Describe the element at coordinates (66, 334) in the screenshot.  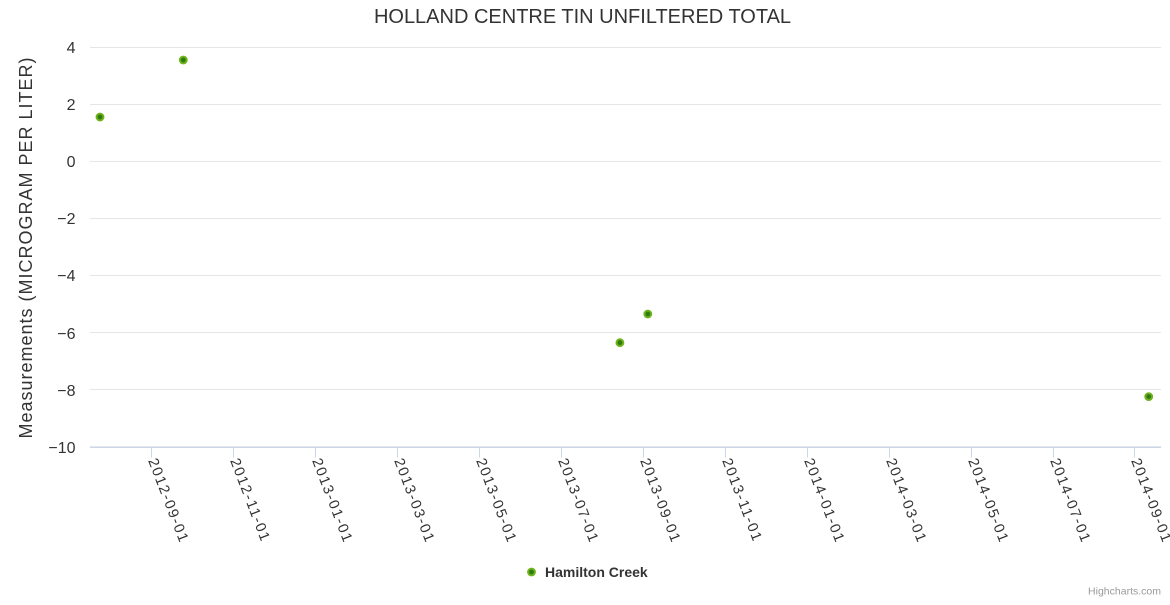
I see `svg-text: −6` at that location.